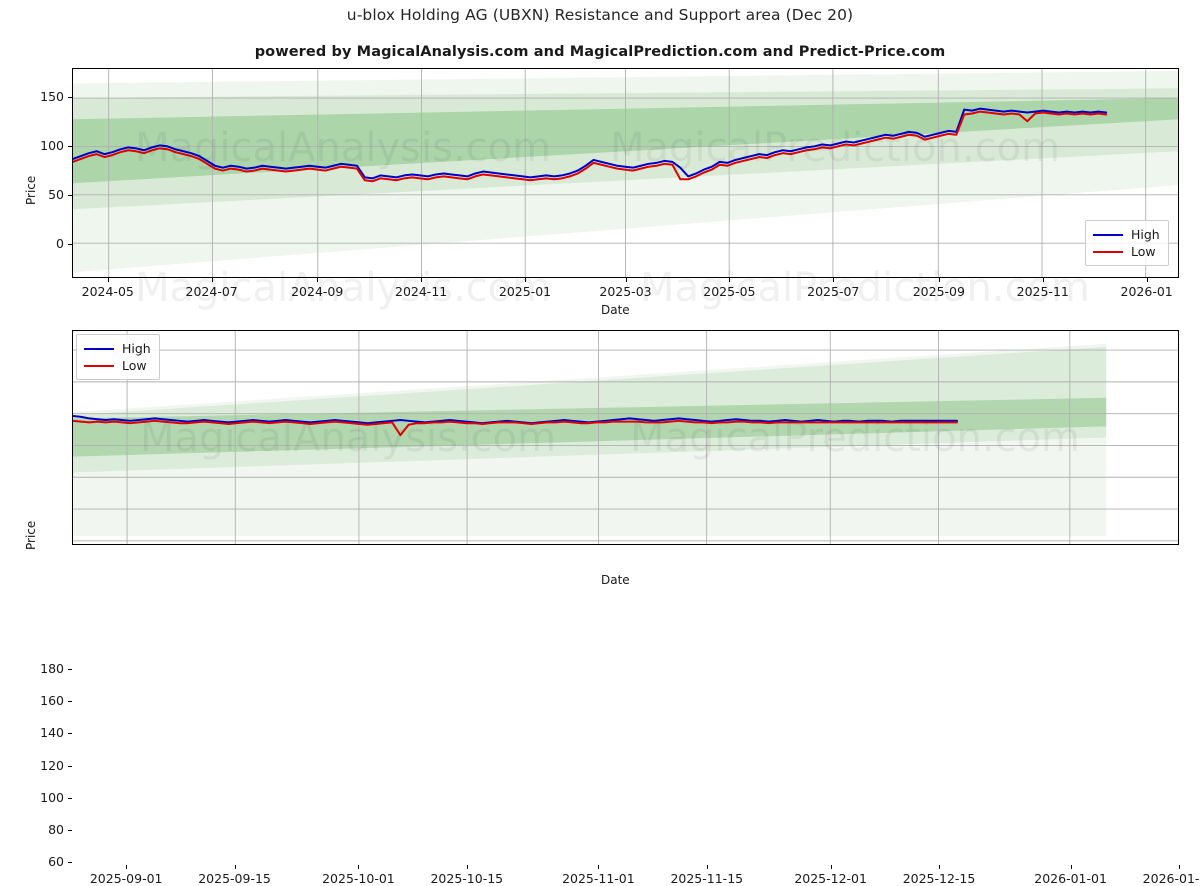  What do you see at coordinates (1146, 291) in the screenshot?
I see `x-tick-label: 2026-01` at bounding box center [1146, 291].